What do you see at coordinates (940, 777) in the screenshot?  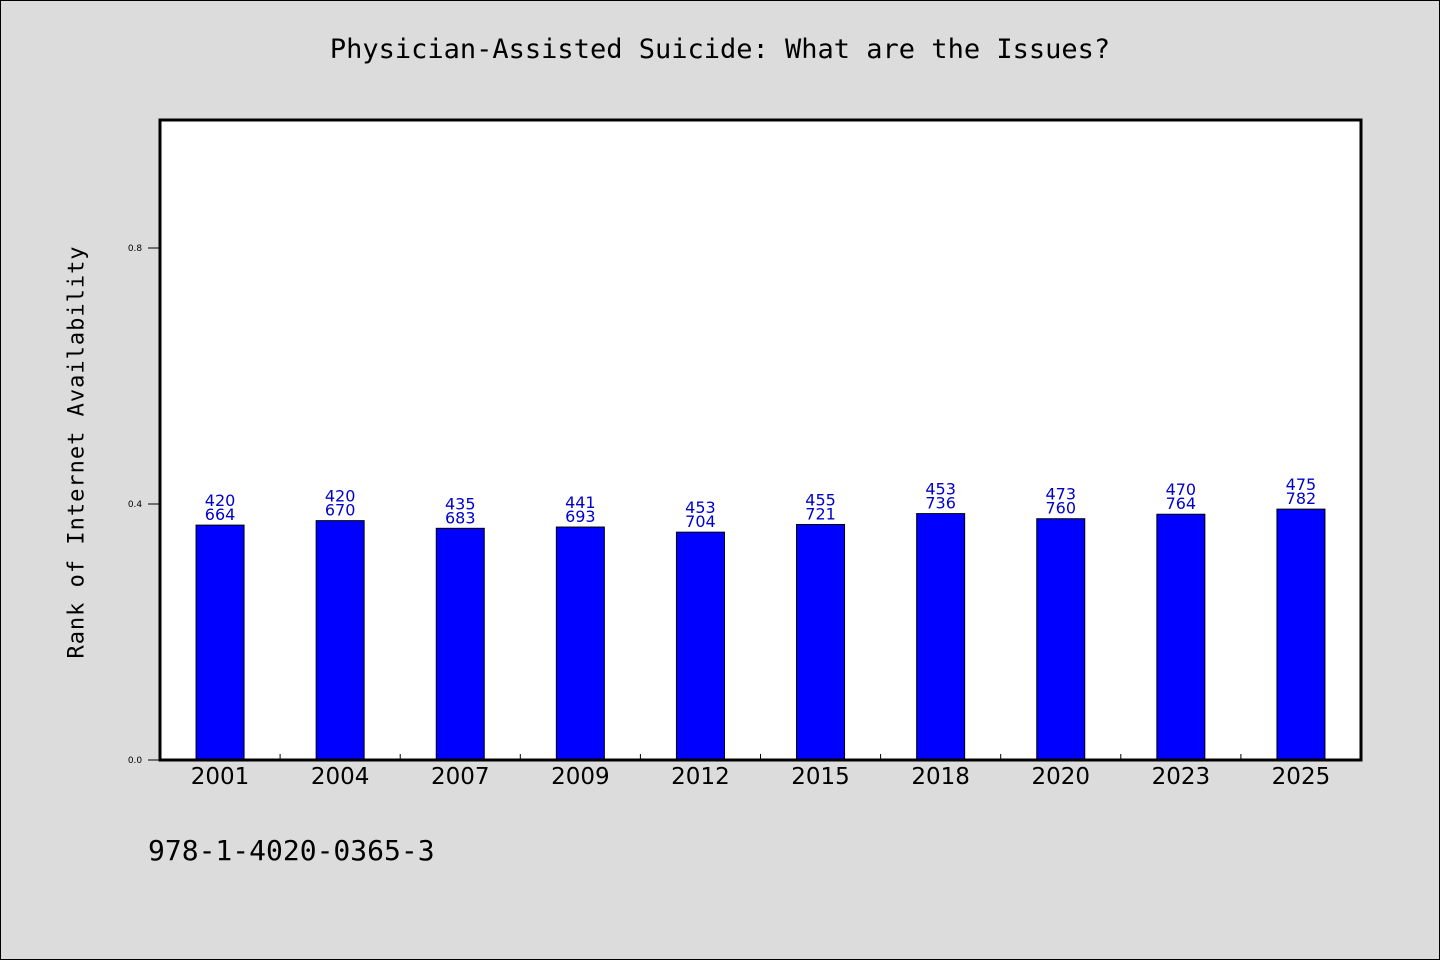 I see `x-tick-label: 2018` at bounding box center [940, 777].